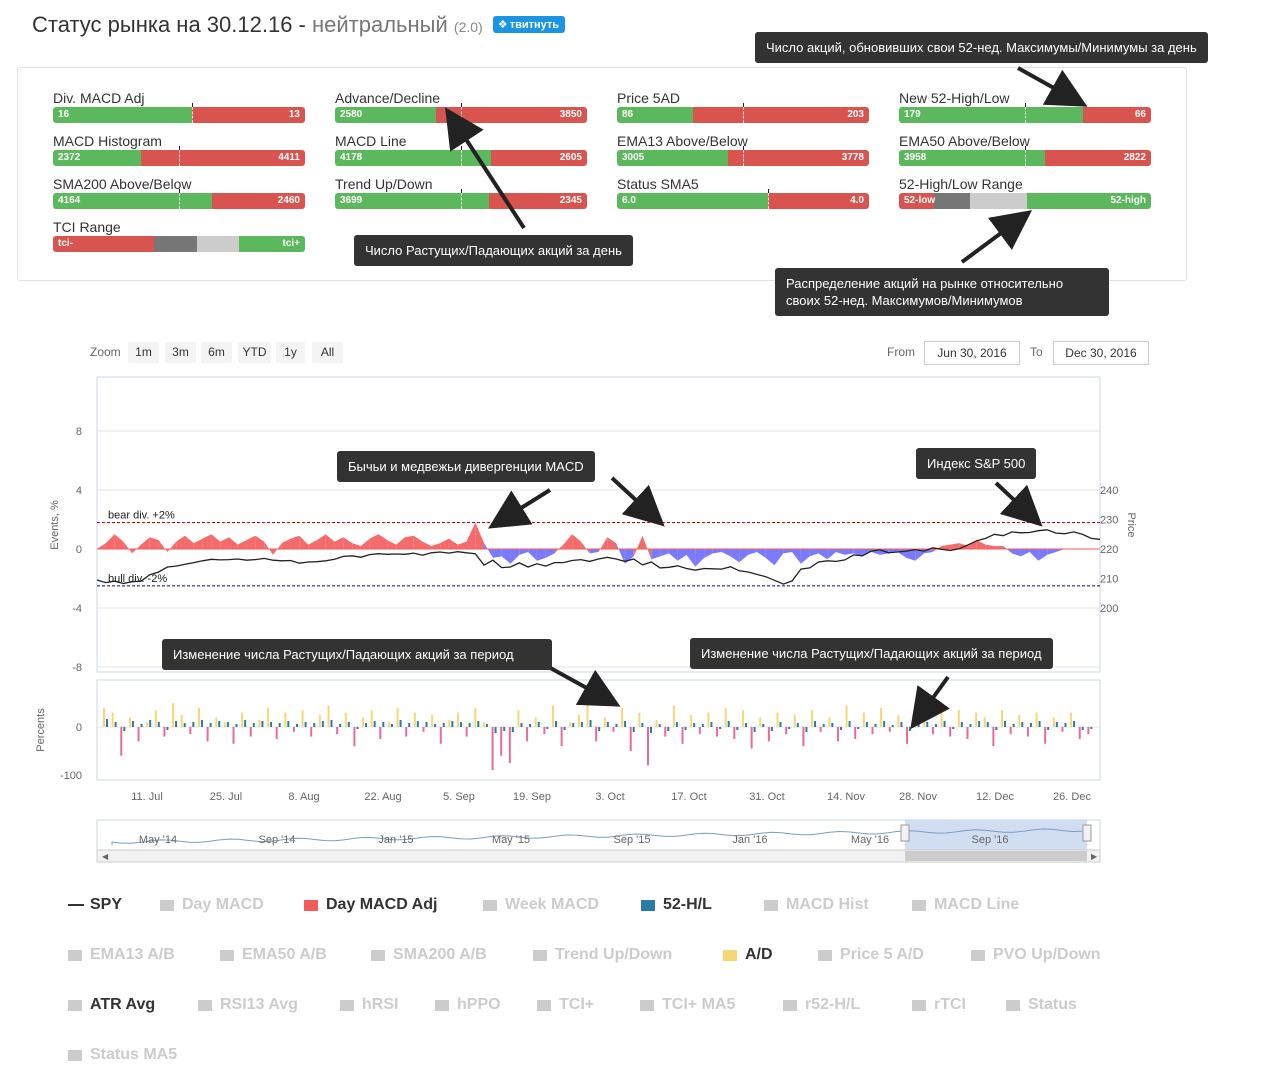 The width and height of the screenshot is (1276, 1082). What do you see at coordinates (41, 730) in the screenshot?
I see `sub-y-label: Percents` at bounding box center [41, 730].